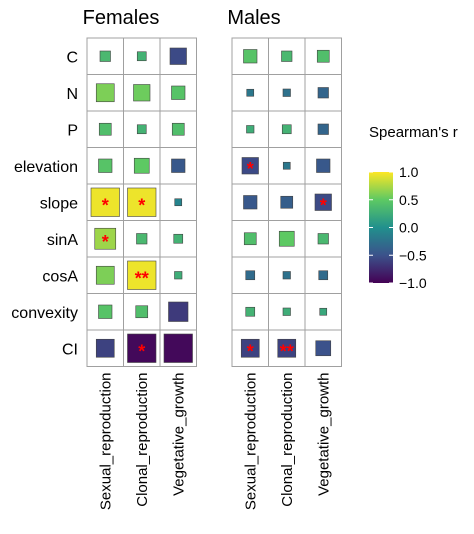  I want to click on males-column-label-1: Sexual_reproduction, so click(250, 442).